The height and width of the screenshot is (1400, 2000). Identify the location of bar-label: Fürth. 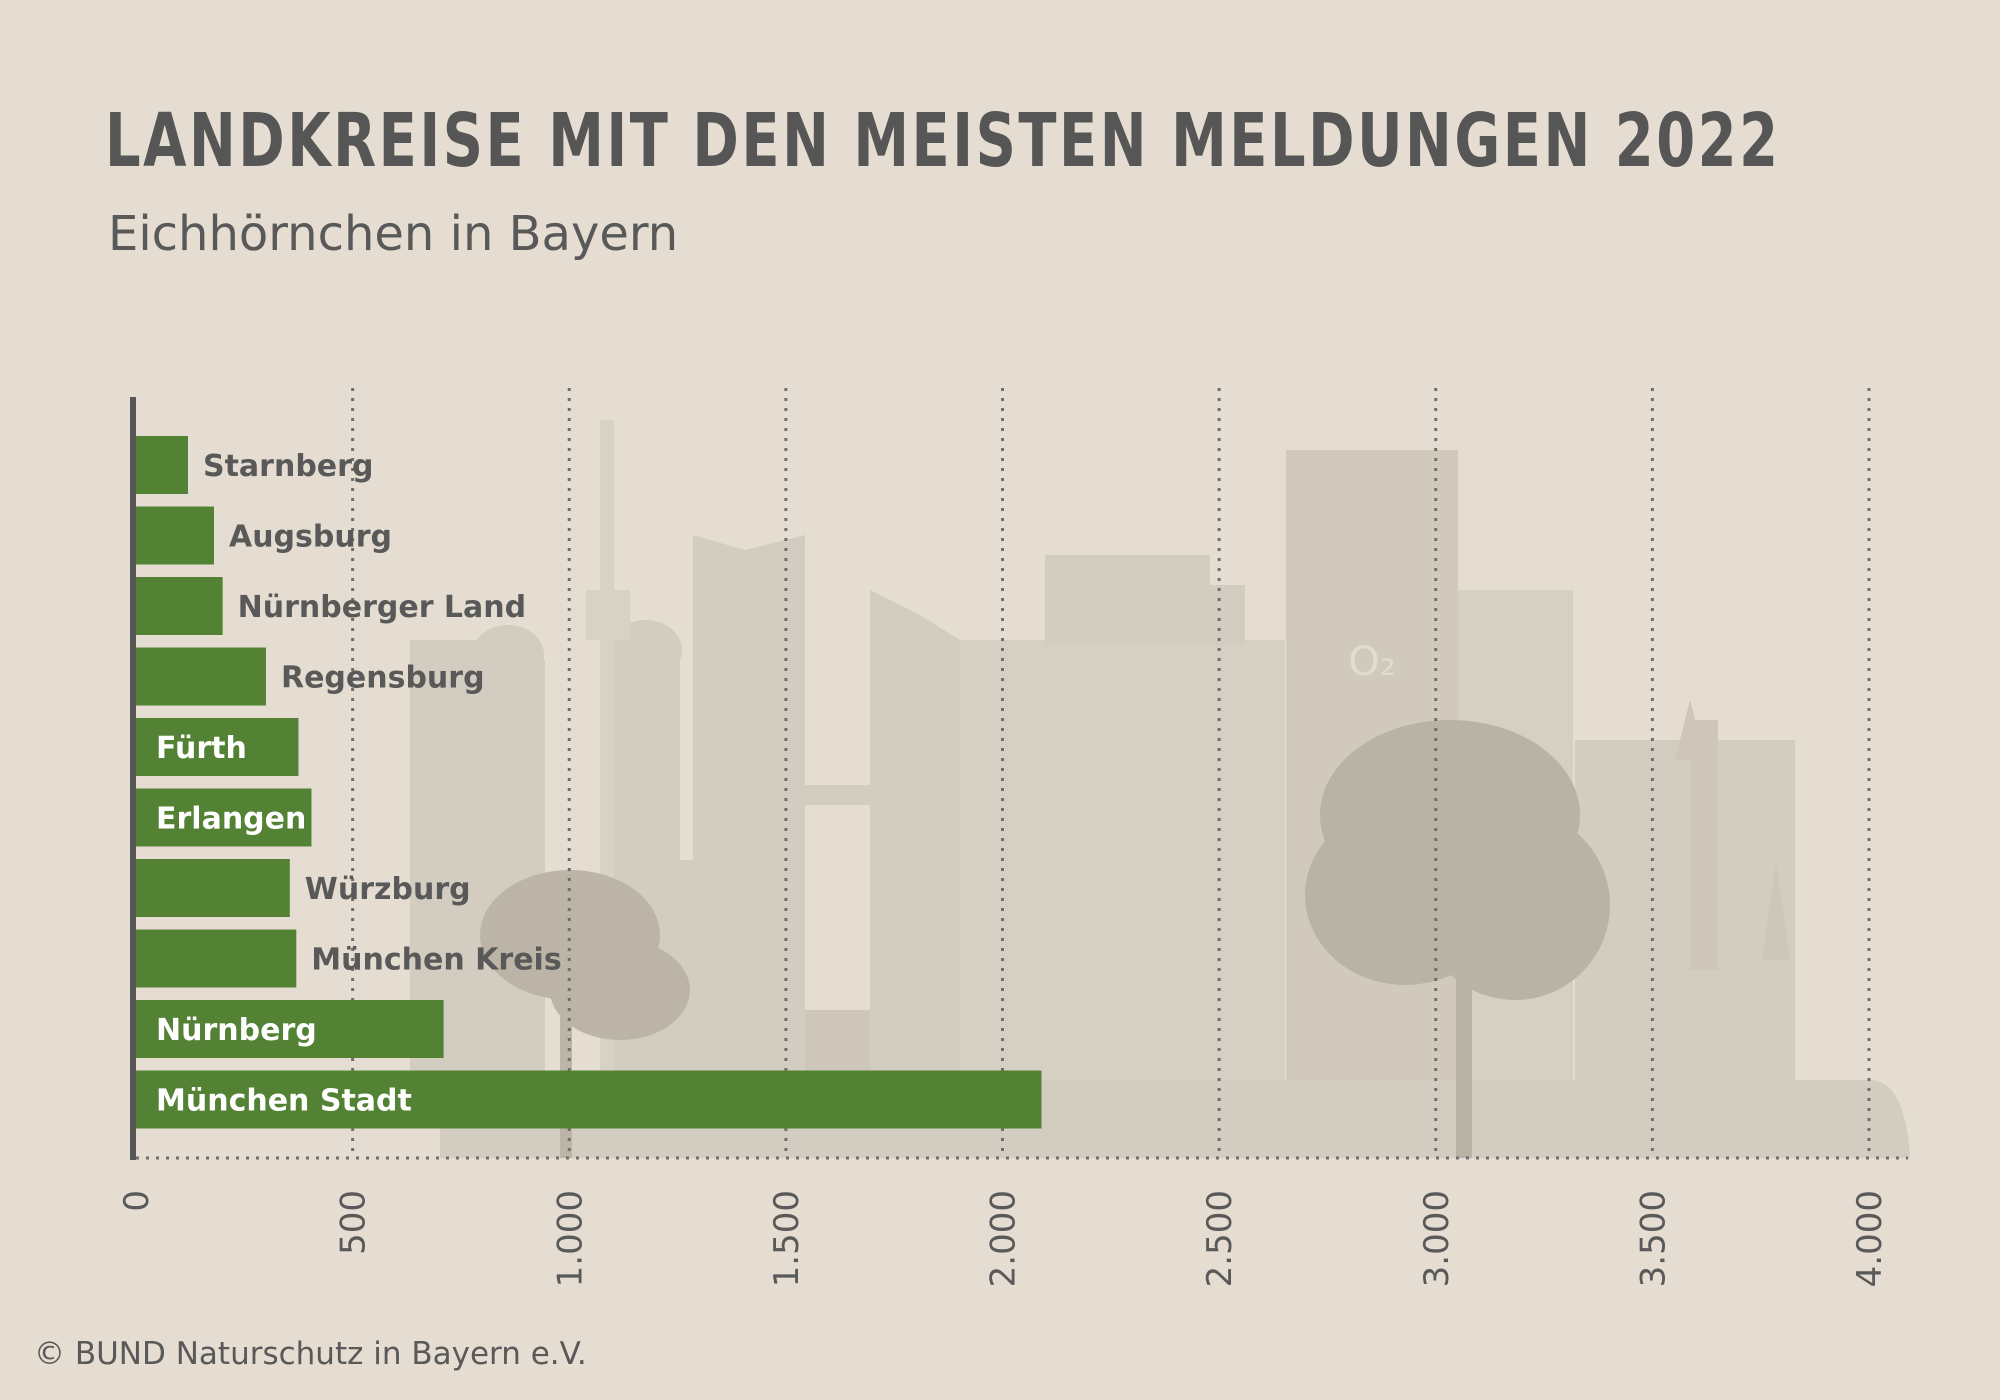
(201, 748).